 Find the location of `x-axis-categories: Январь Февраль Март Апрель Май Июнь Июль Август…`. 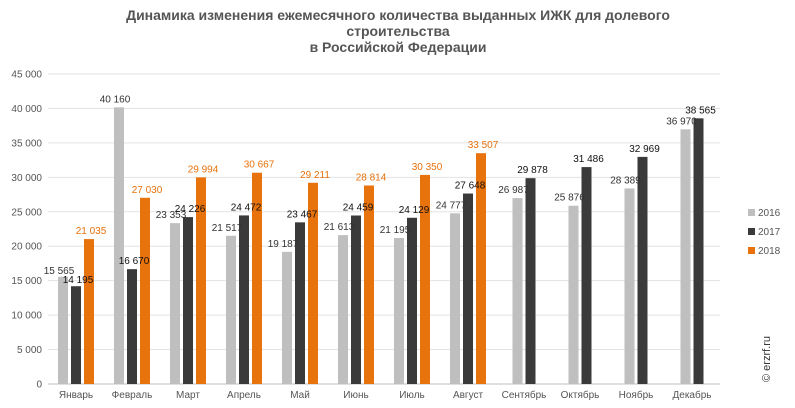

x-axis-categories: Январь Февраль Март Апрель Май Июнь Июль Август… is located at coordinates (385, 395).